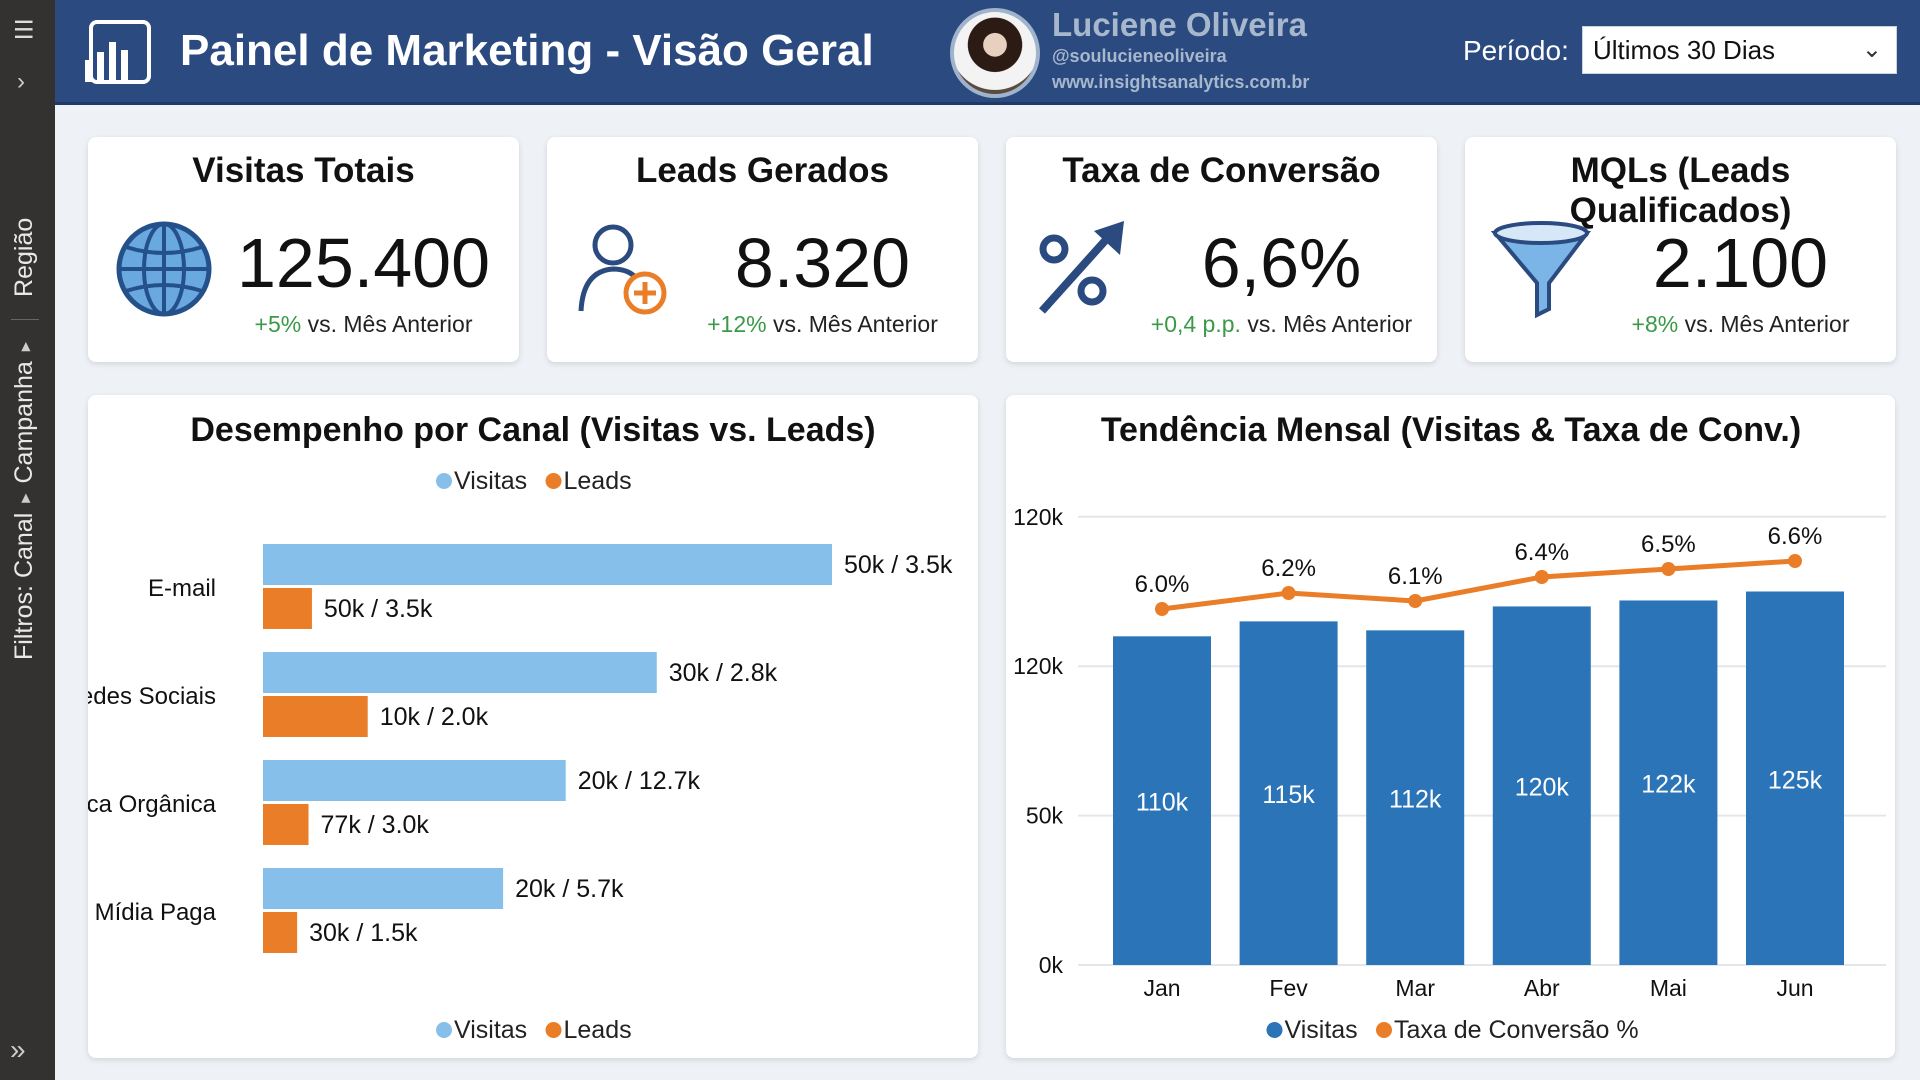 The height and width of the screenshot is (1080, 1920). I want to click on x-tick-label: Abr, so click(1542, 988).